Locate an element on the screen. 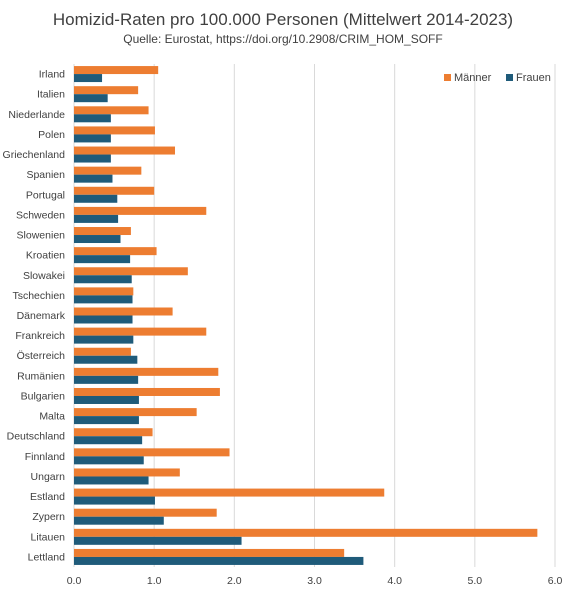 The height and width of the screenshot is (591, 566). category-label-4: Griechenland is located at coordinates (34, 155).